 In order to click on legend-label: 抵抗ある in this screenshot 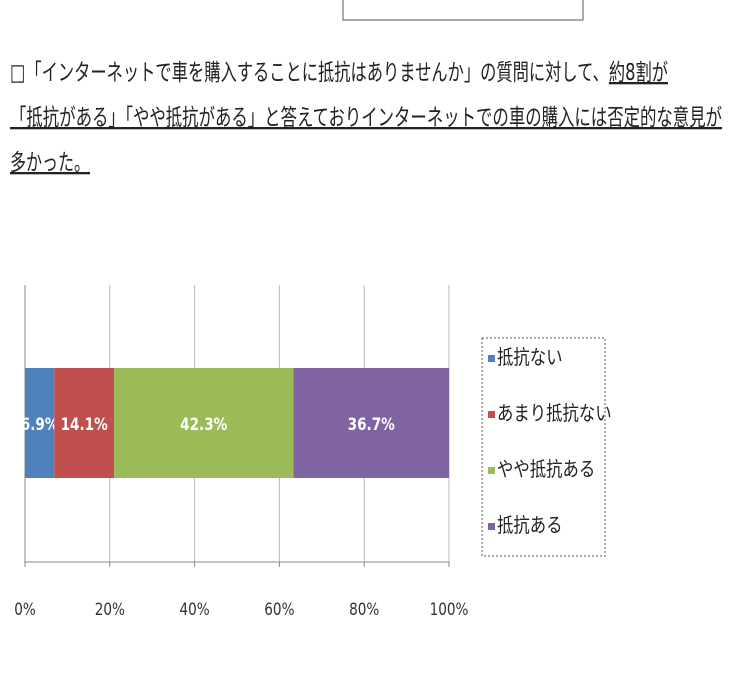, I will do `click(530, 526)`.